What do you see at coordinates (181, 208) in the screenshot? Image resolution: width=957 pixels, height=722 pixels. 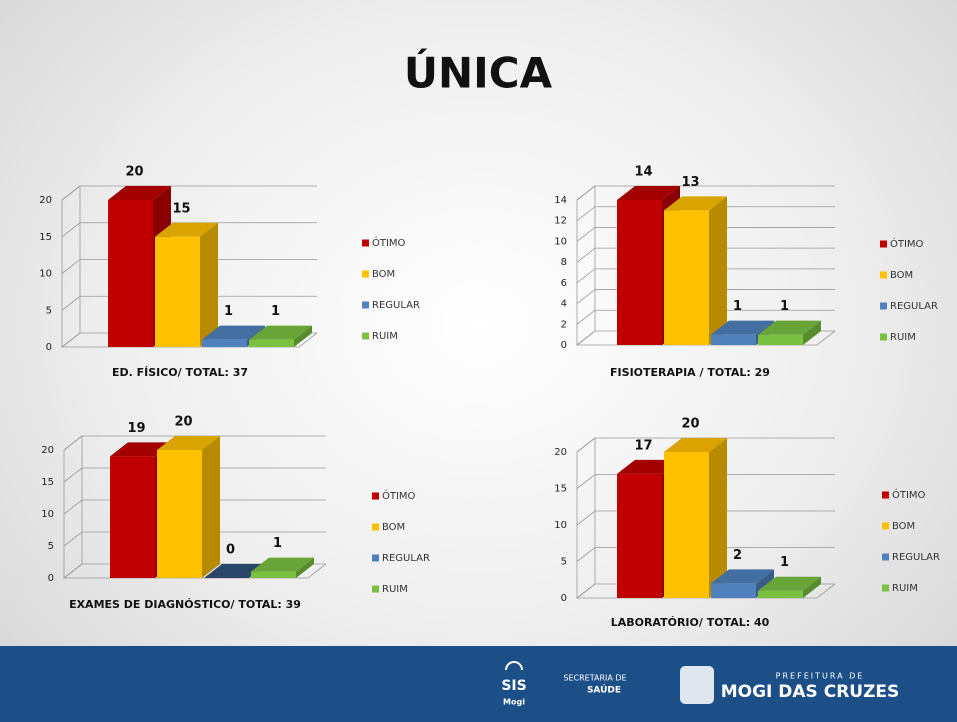 I see `data-label: 15` at bounding box center [181, 208].